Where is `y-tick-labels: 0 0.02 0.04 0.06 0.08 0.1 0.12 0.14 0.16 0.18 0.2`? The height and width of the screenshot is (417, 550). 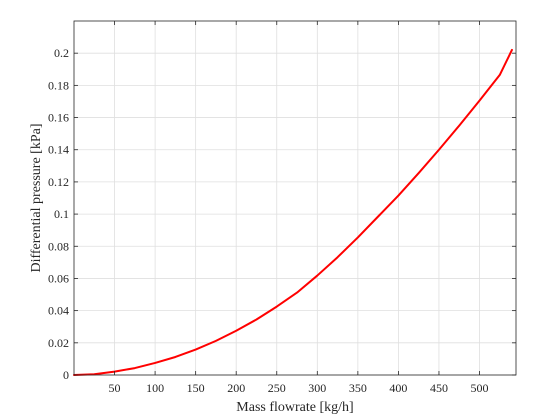 y-tick-labels: 0 0.02 0.04 0.06 0.08 0.1 0.12 0.14 0.16 0.18 0.2 is located at coordinates (58, 214).